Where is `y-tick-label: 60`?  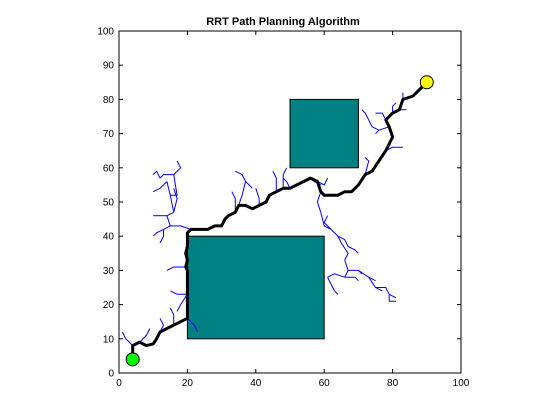 y-tick-label: 60 is located at coordinates (109, 168).